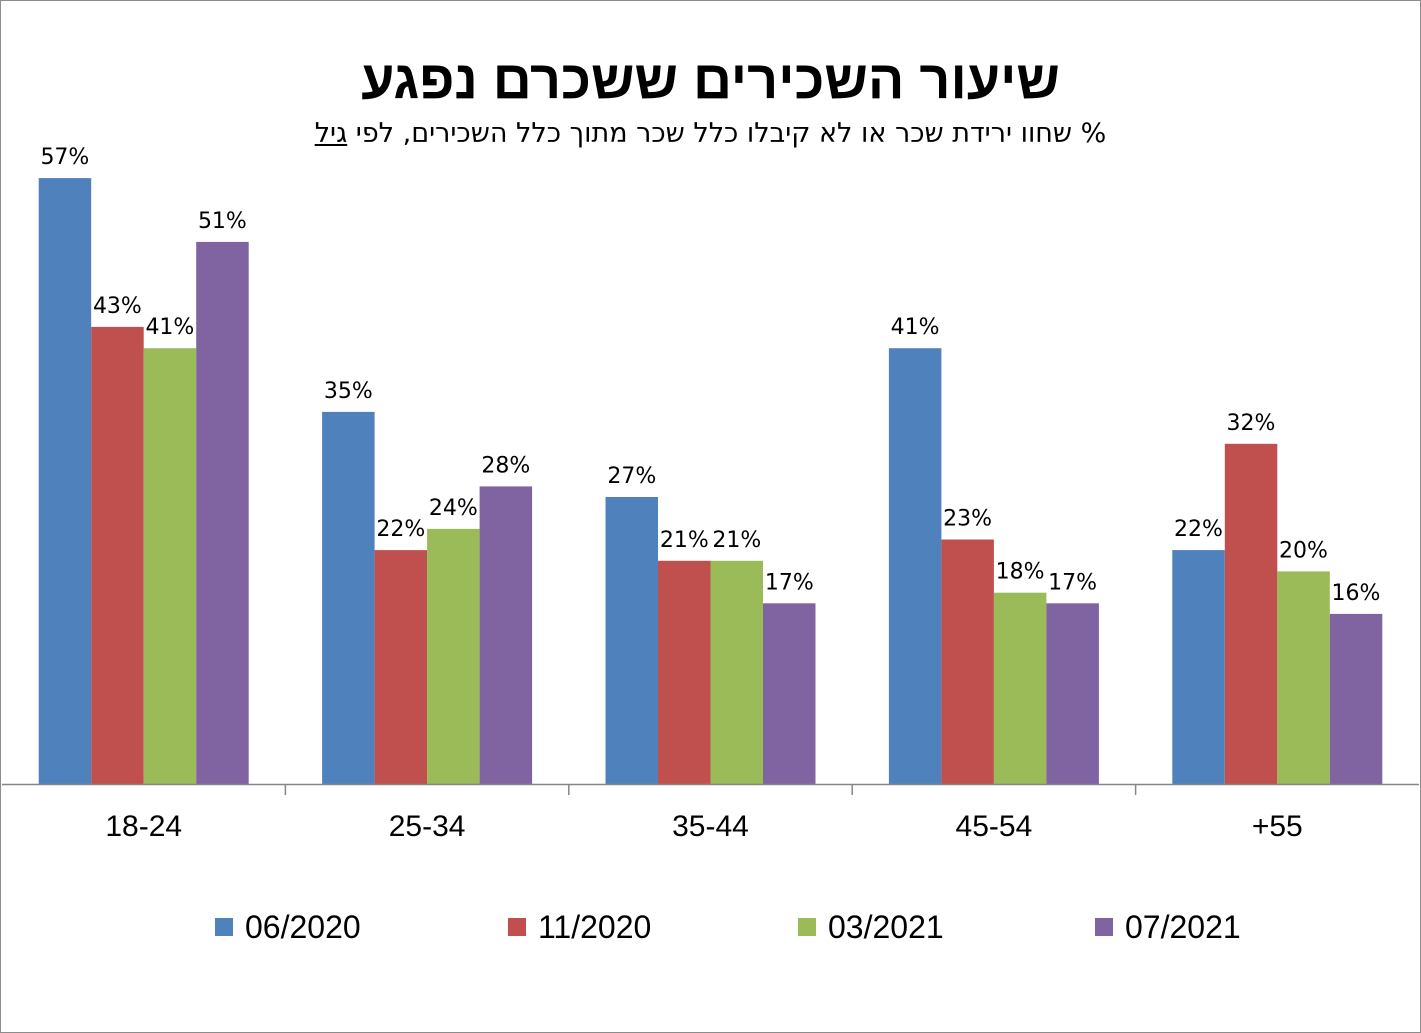 The height and width of the screenshot is (1033, 1421). Describe the element at coordinates (1020, 572) in the screenshot. I see `data-label: 18%` at that location.